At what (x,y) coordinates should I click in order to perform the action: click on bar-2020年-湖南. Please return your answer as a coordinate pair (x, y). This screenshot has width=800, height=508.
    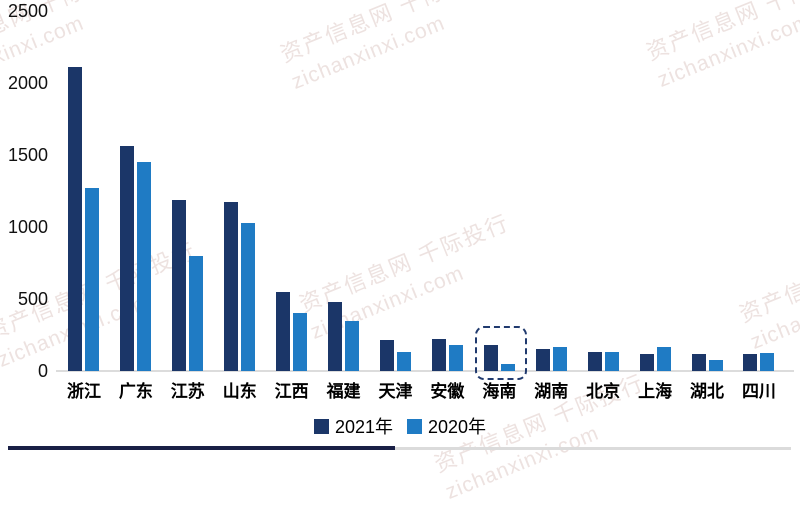
    Looking at the image, I should click on (559, 359).